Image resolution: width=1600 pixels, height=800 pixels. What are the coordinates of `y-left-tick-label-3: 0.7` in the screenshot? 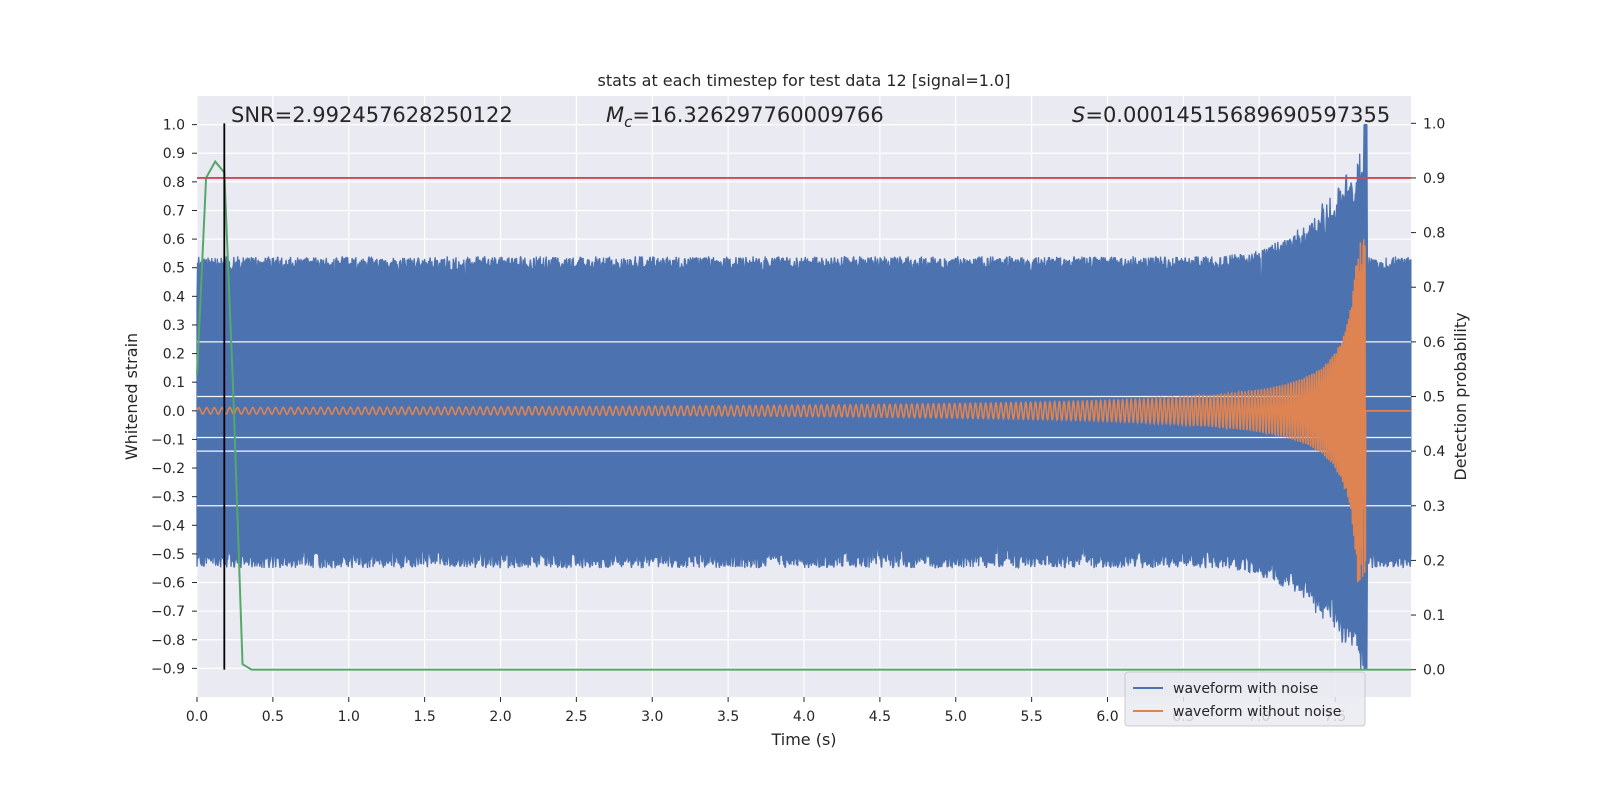 It's located at (174, 211).